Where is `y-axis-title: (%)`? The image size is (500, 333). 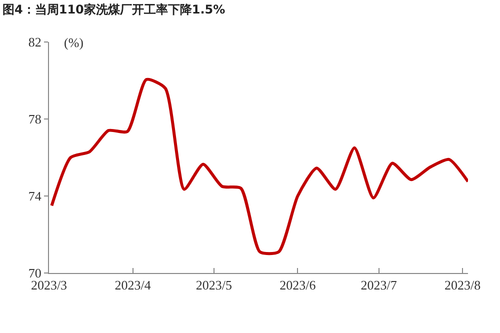
y-axis-title: (%) is located at coordinates (74, 42).